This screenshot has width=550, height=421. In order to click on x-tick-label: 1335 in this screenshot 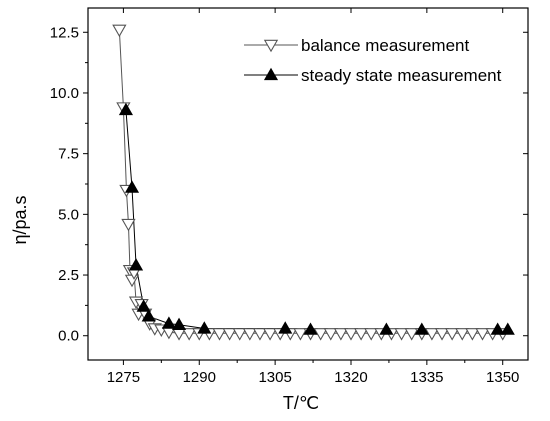, I will do `click(426, 377)`.